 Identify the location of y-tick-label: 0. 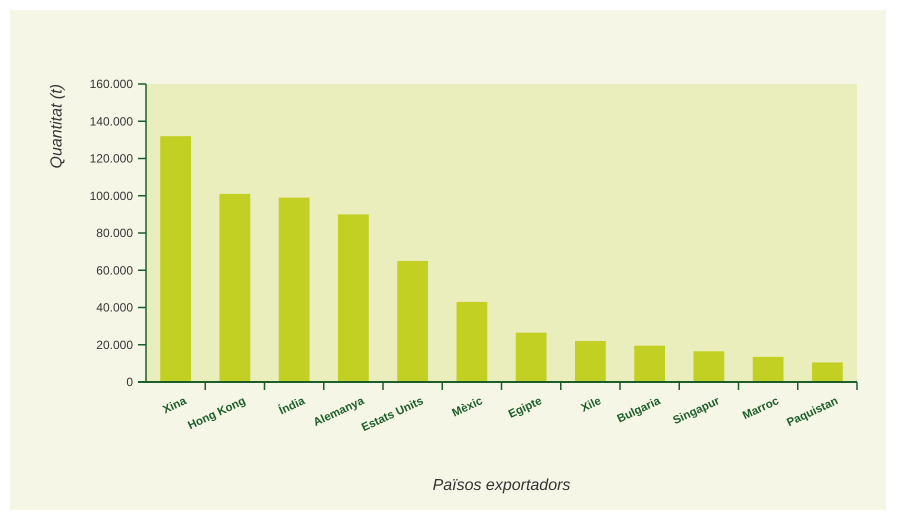
(130, 382).